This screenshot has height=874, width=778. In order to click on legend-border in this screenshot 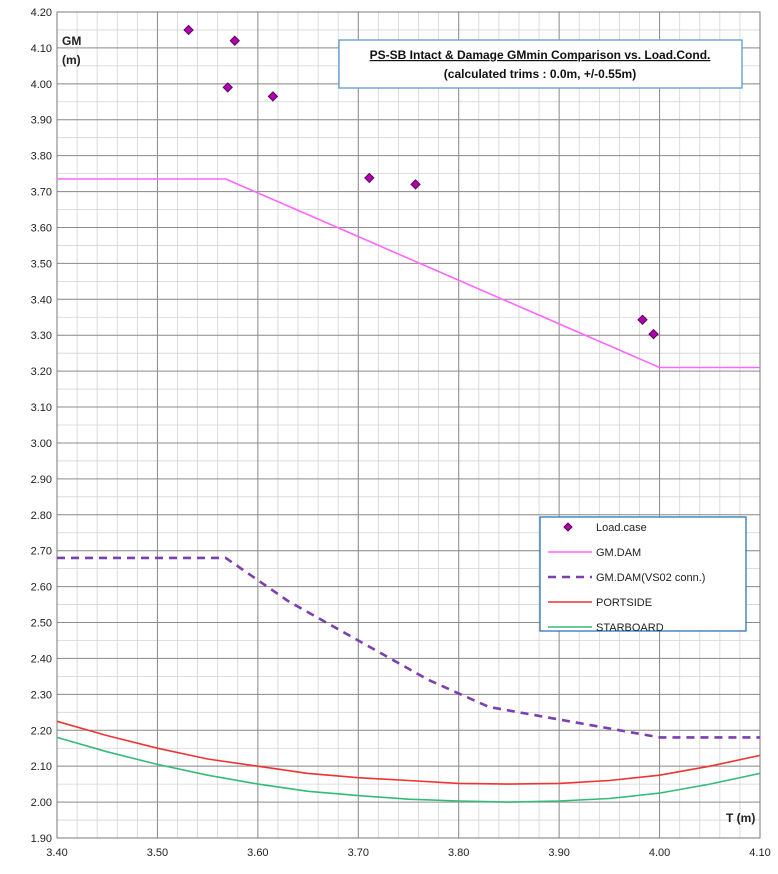, I will do `click(643, 574)`.